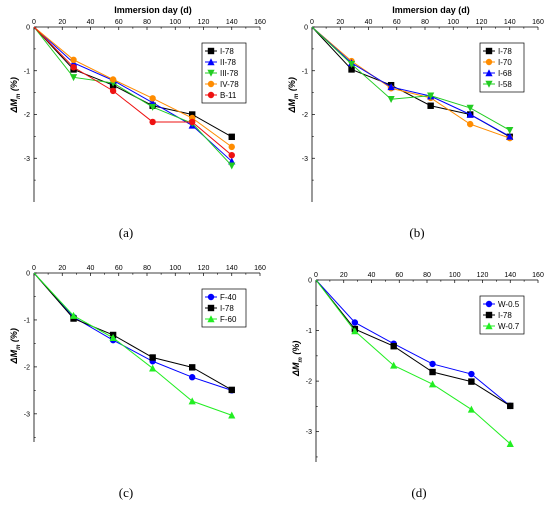 This screenshot has height=514, width=550. Describe the element at coordinates (418, 492) in the screenshot. I see `panel-caption: (d)` at that location.